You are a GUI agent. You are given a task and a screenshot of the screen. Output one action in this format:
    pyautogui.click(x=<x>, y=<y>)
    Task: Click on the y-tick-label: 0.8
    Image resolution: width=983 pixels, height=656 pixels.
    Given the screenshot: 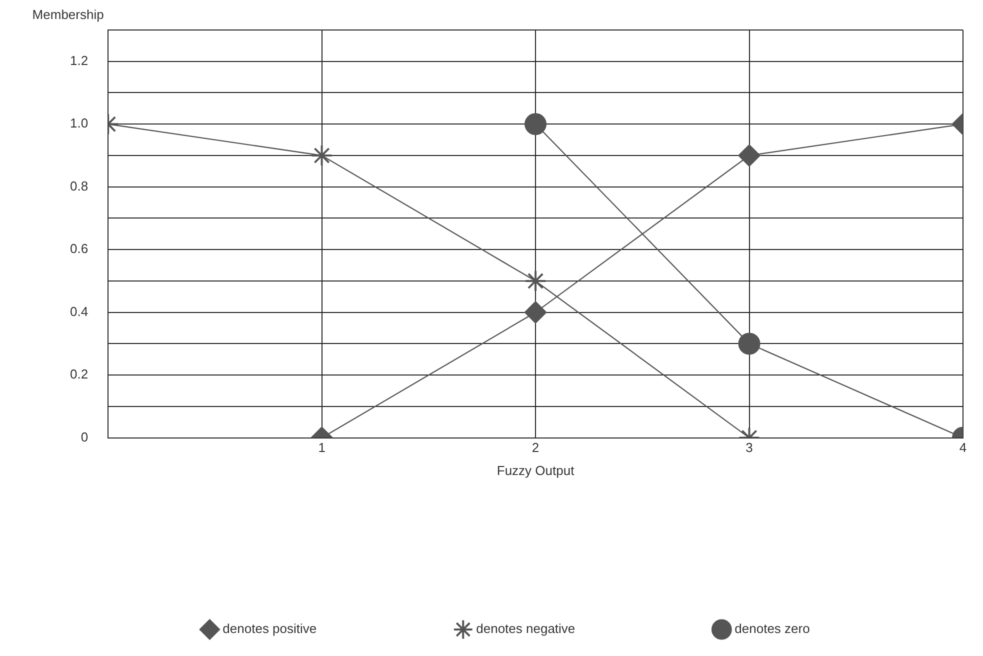 What is the action you would take?
    pyautogui.click(x=79, y=186)
    